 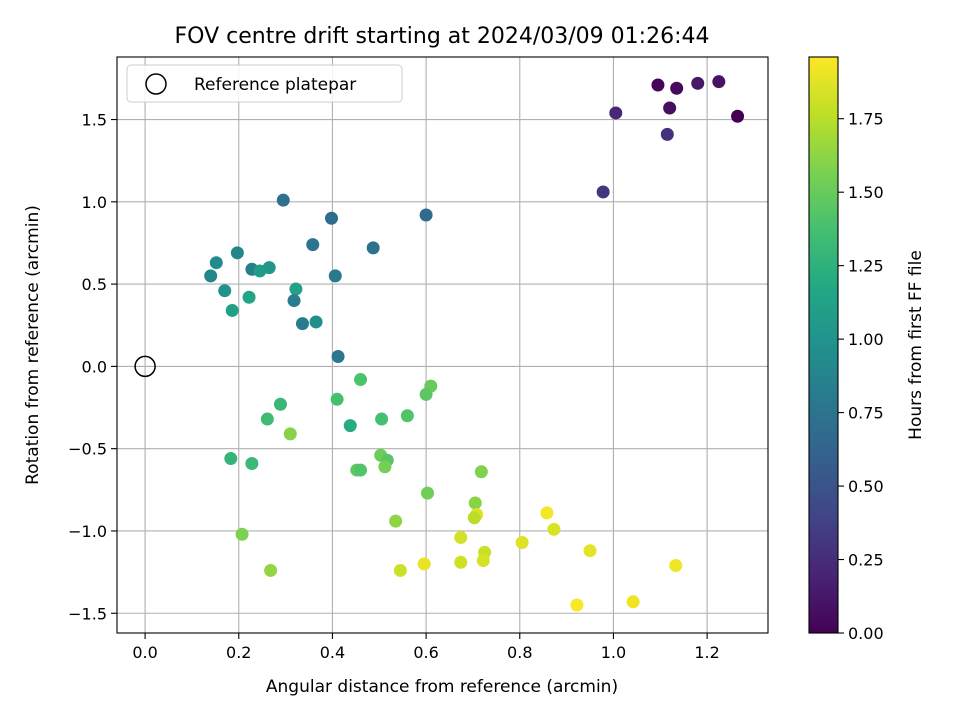 I want to click on colorbar-ticks: 0.00 0.25 0.50 0.75 1.00 1.25 1.50 1.75, so click(x=861, y=376).